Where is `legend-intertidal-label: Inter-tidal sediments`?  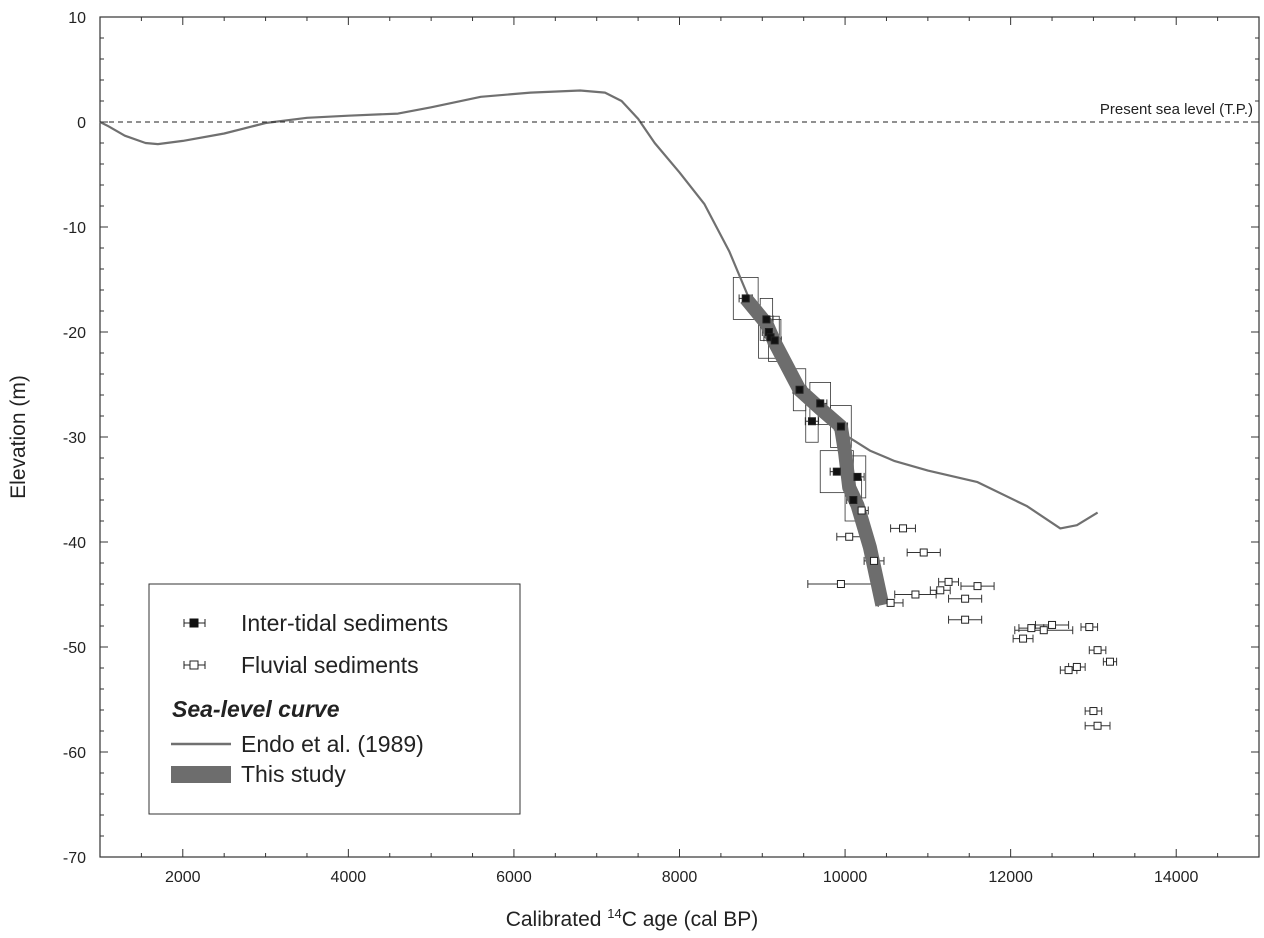 legend-intertidal-label: Inter-tidal sediments is located at coordinates (344, 623).